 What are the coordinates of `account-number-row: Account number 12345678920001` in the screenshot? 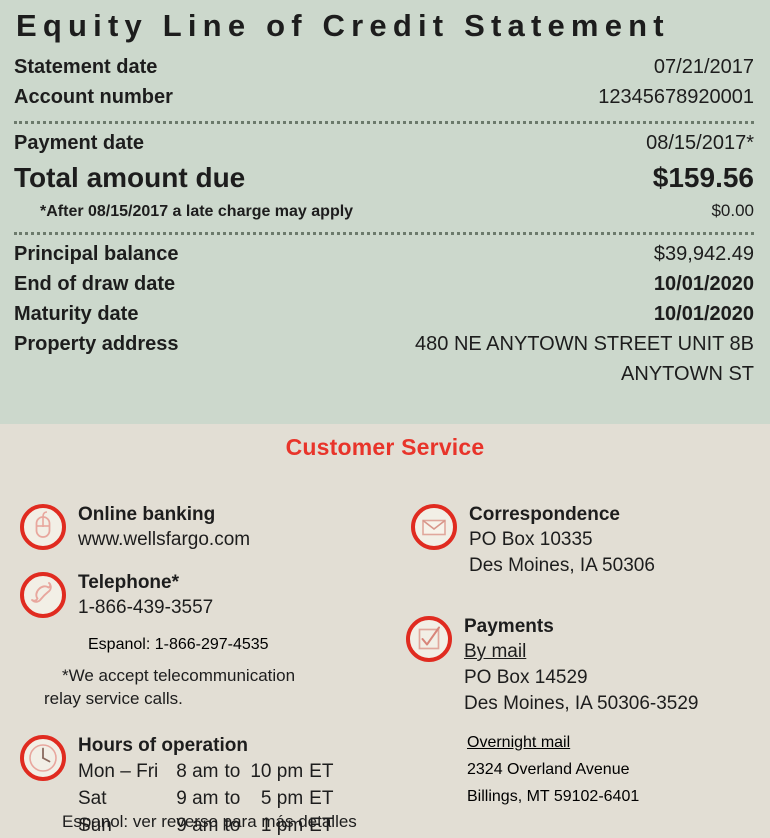 It's located at (384, 97).